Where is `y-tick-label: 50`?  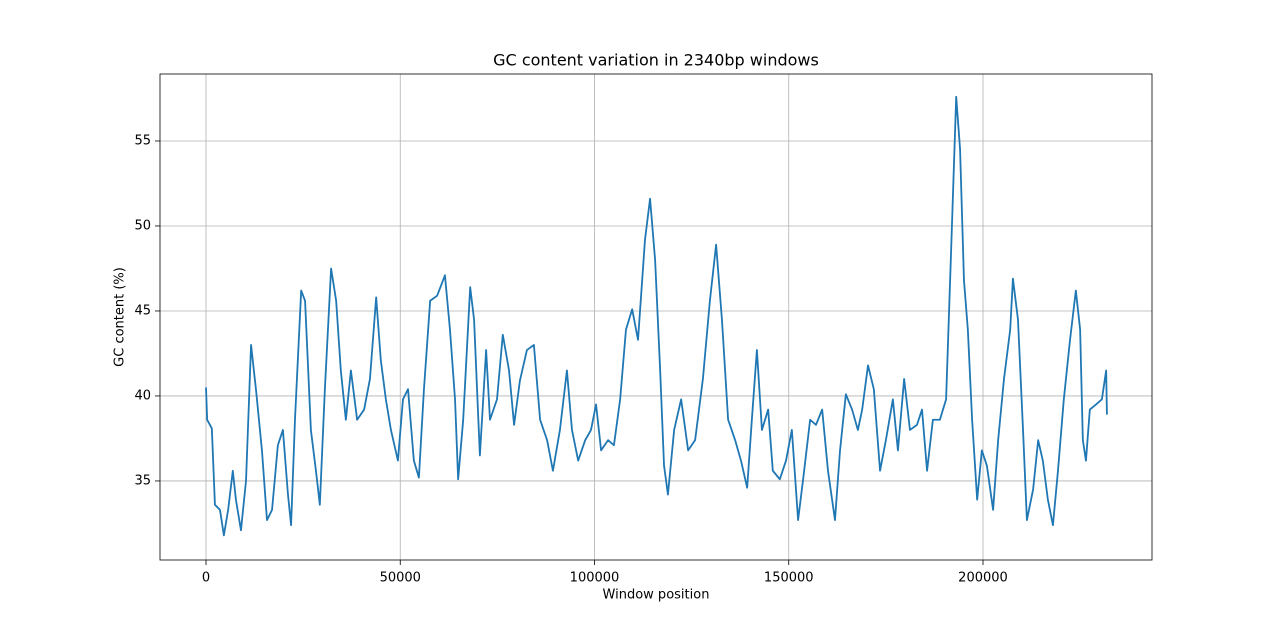
y-tick-label: 50 is located at coordinates (142, 225).